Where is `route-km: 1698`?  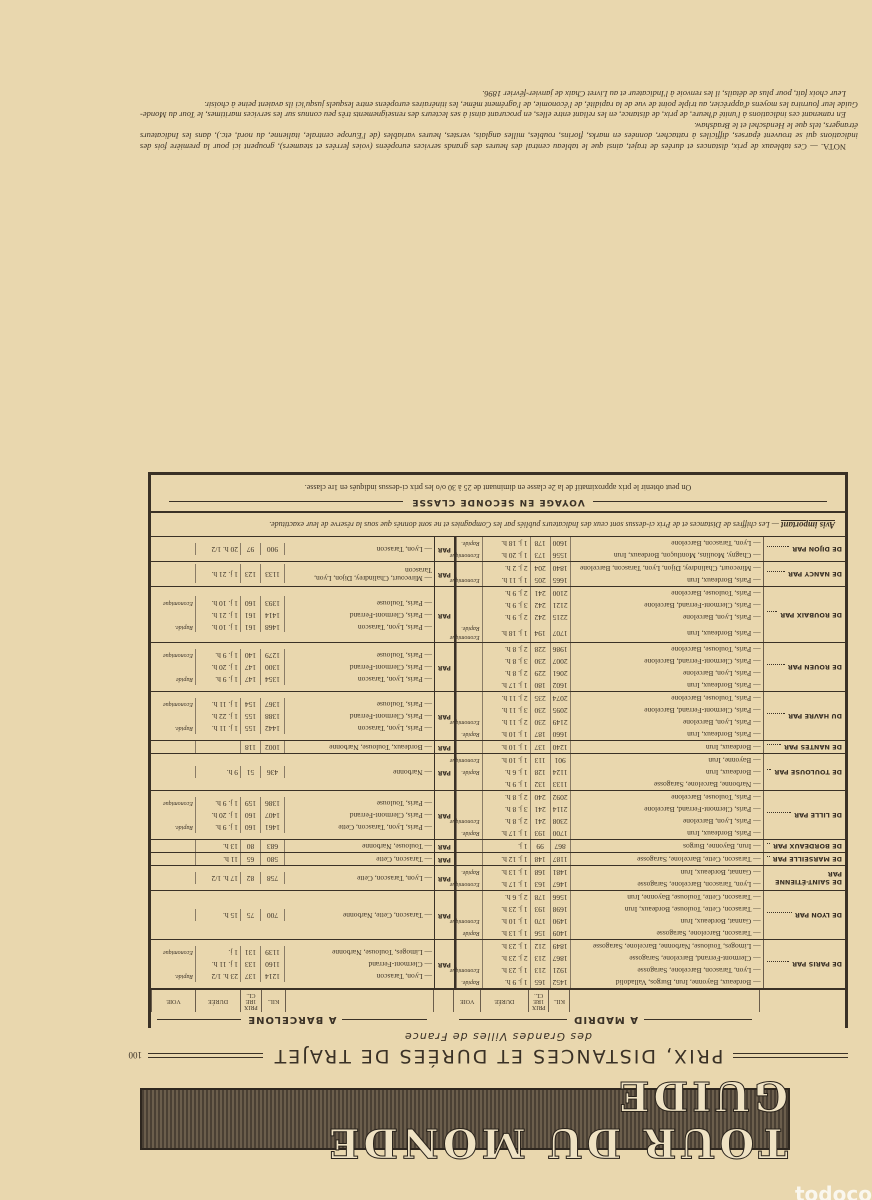
route-km: 1698 is located at coordinates (559, 909).